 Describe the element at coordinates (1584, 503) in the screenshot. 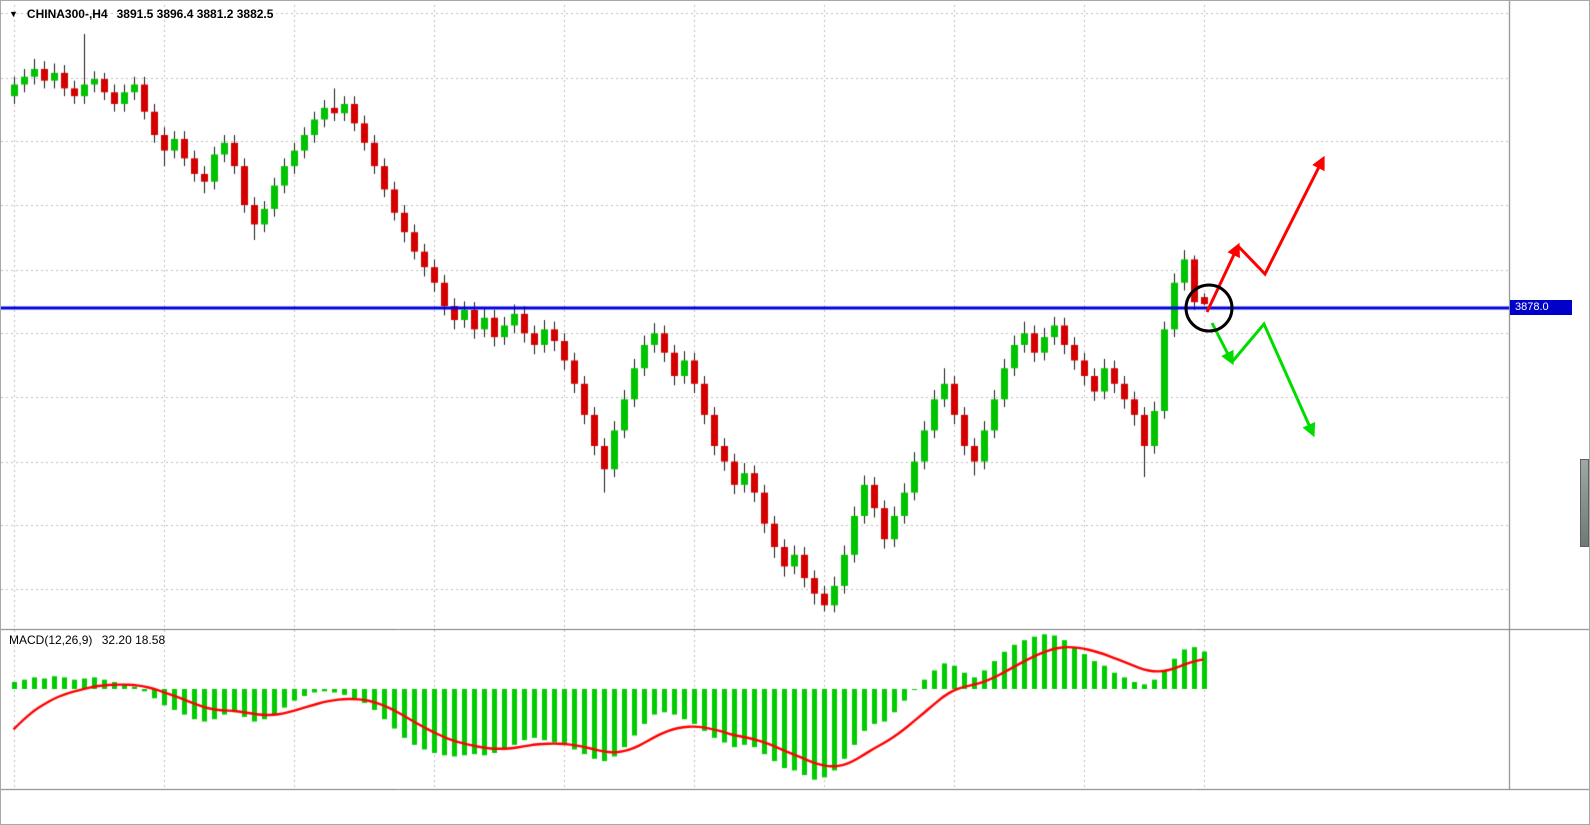

I see `scrollbar-thumb` at that location.